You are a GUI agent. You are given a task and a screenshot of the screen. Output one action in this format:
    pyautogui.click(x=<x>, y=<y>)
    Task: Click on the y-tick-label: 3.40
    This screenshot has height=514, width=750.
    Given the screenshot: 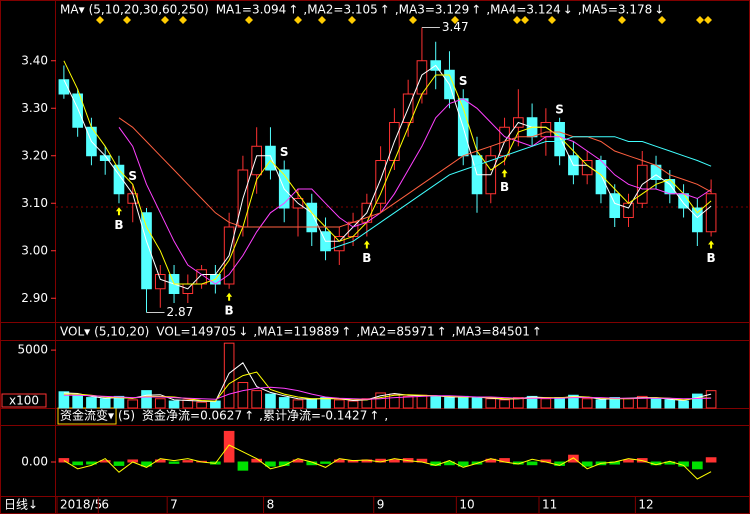 What is the action you would take?
    pyautogui.click(x=34, y=60)
    